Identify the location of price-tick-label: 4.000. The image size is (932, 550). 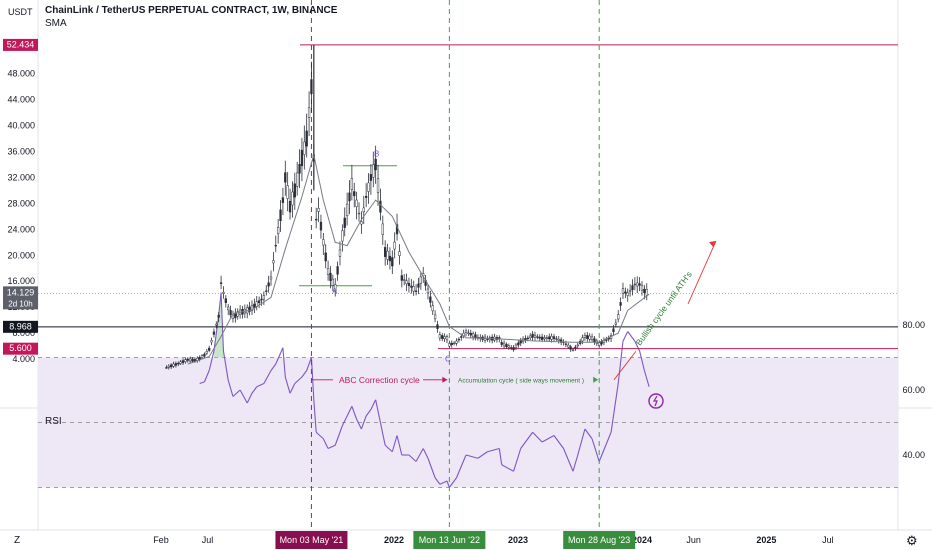
(23, 359).